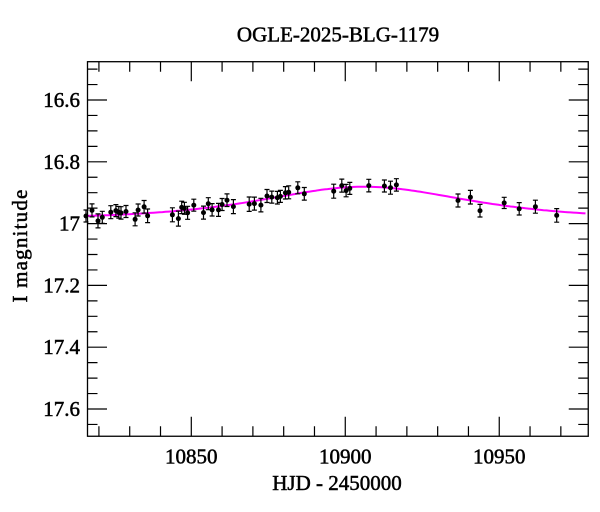 The image size is (600, 512). I want to click on svg-text: OGLE-2025-BLG-1179, so click(338, 35).